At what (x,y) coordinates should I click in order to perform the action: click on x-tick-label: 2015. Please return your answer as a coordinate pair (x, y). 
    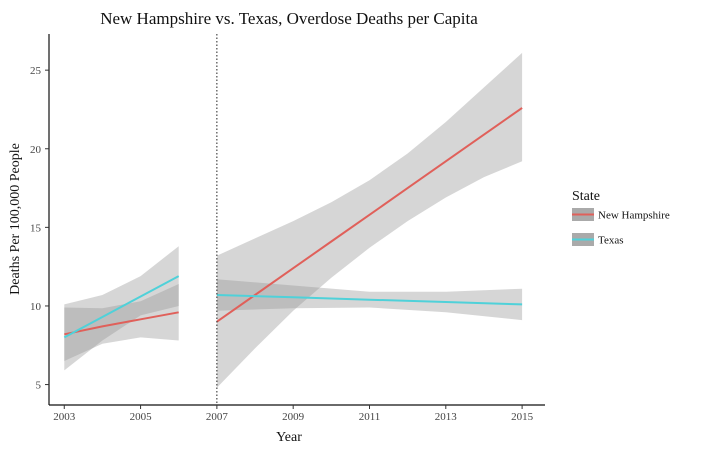
    Looking at the image, I should click on (522, 417).